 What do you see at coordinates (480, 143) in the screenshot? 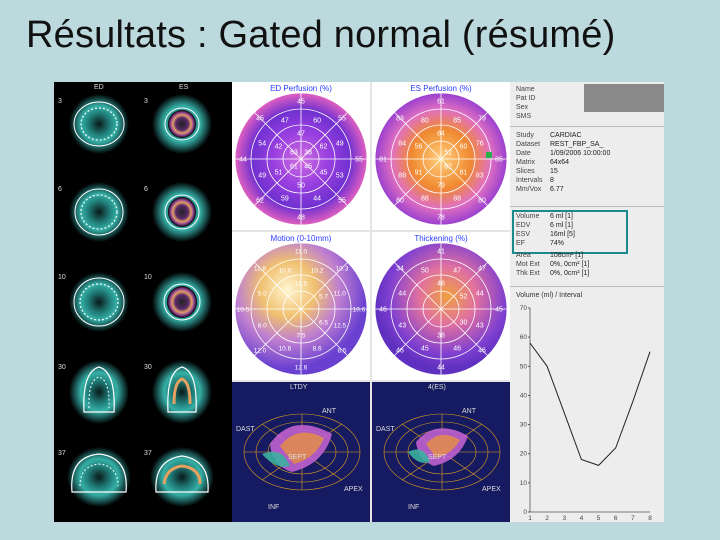
I see `polar-value: 76` at bounding box center [480, 143].